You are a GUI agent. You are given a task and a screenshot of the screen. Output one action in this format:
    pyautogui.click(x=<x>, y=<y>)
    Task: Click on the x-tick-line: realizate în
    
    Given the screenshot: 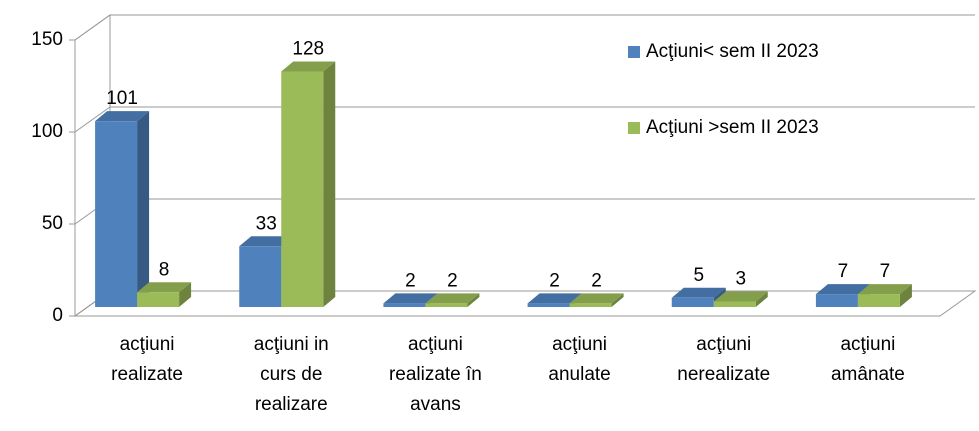 What is the action you would take?
    pyautogui.click(x=435, y=374)
    